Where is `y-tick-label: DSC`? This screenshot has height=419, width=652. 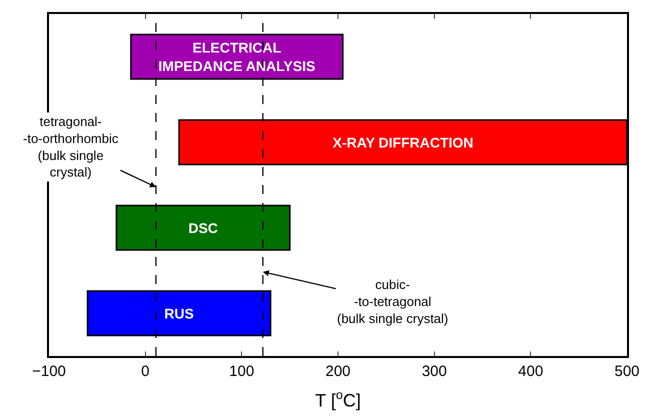
y-tick-label: DSC is located at coordinates (203, 228).